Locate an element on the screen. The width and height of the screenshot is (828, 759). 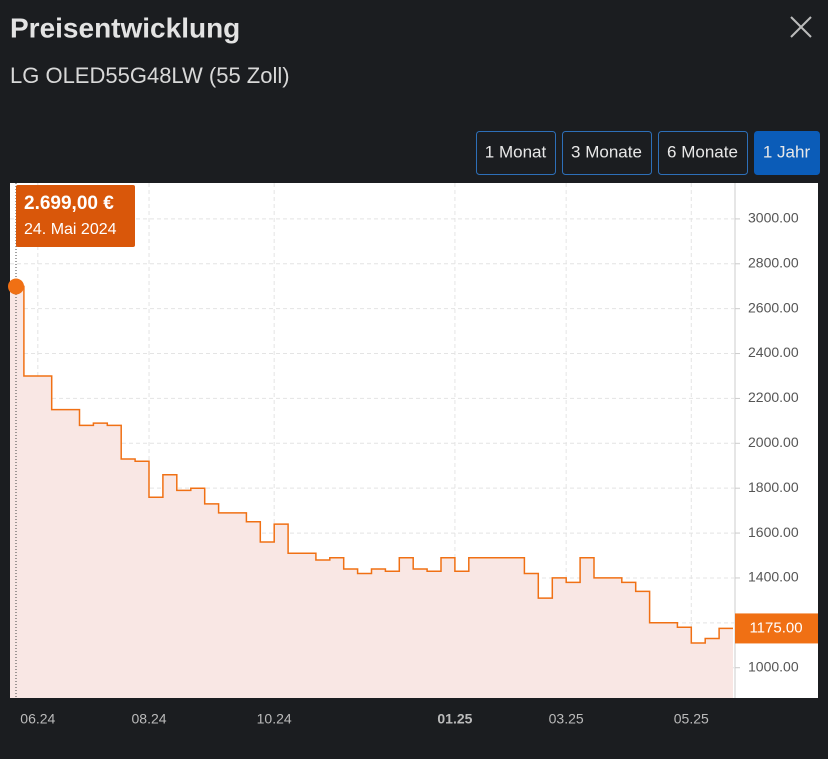
x-tick-label: 10.24 is located at coordinates (274, 719).